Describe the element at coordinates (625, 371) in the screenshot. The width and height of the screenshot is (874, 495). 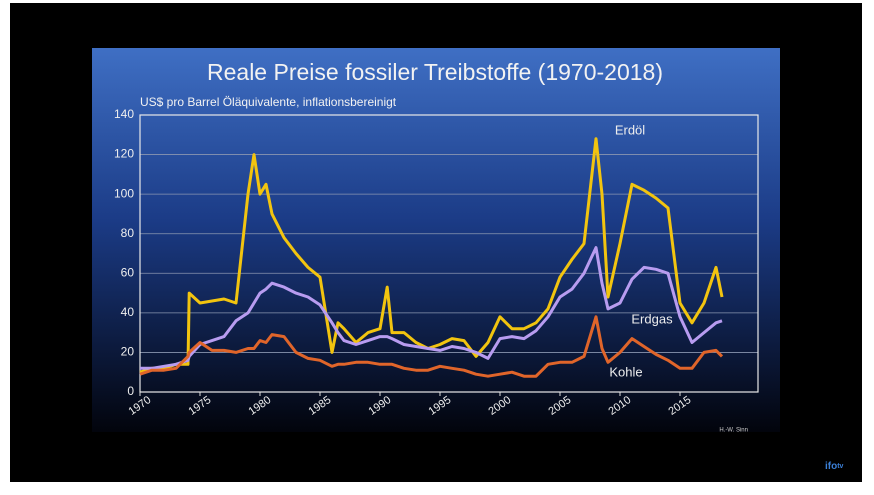
I see `series-label: Kohle` at that location.